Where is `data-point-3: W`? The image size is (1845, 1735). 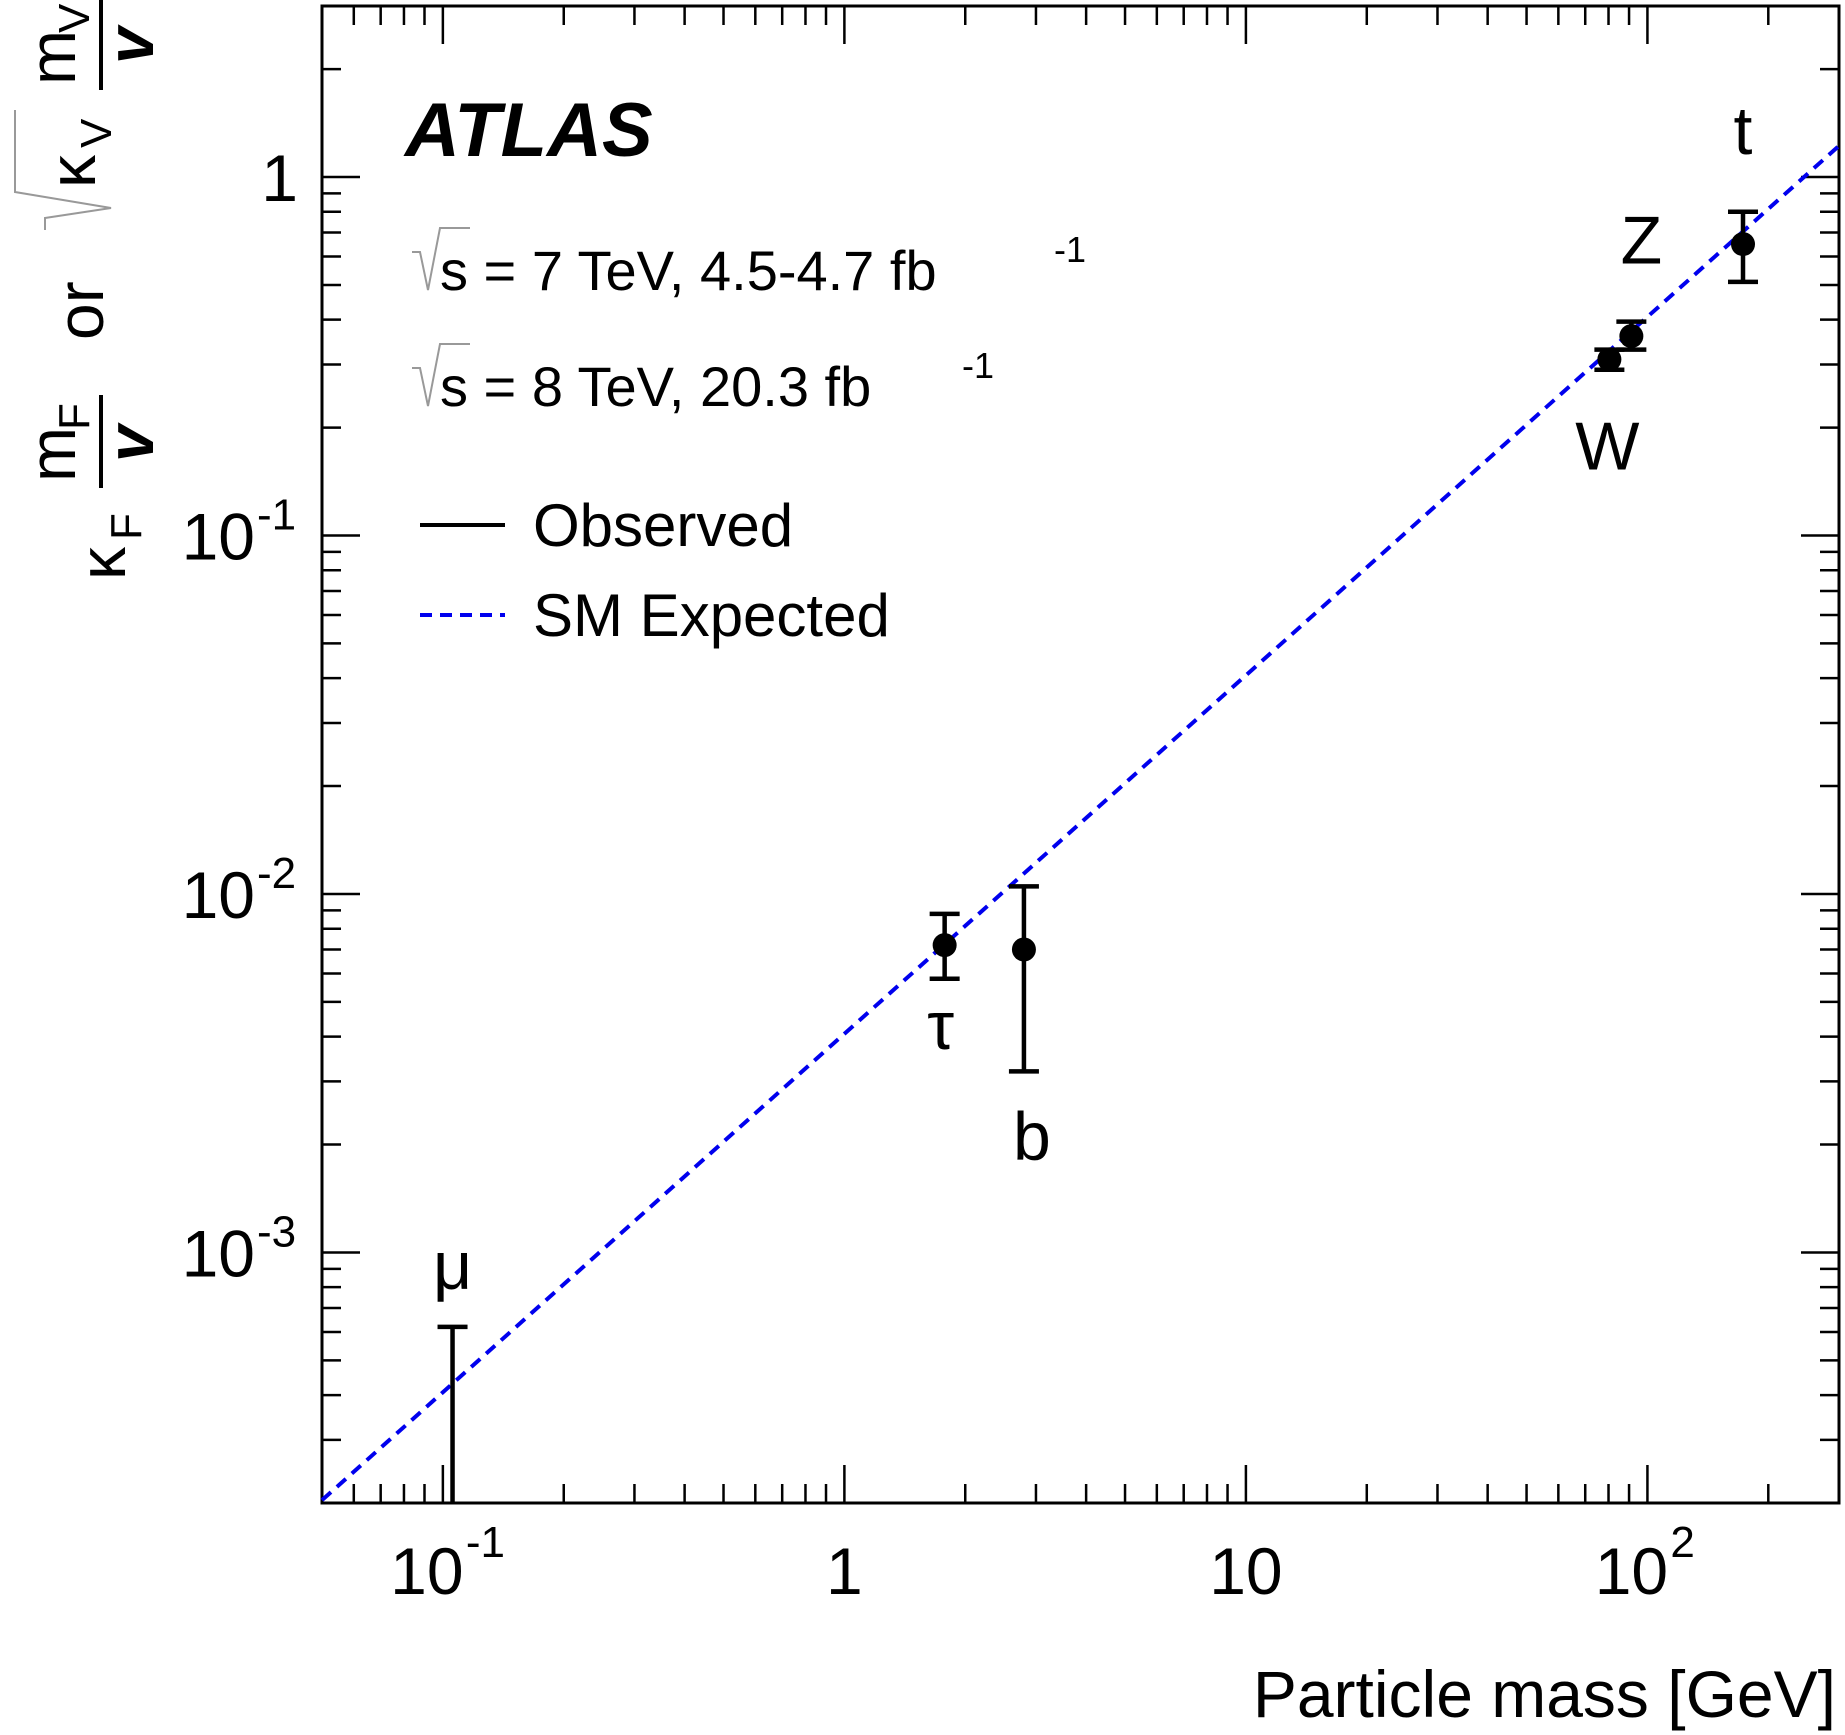 data-point-3: W is located at coordinates (1607, 416).